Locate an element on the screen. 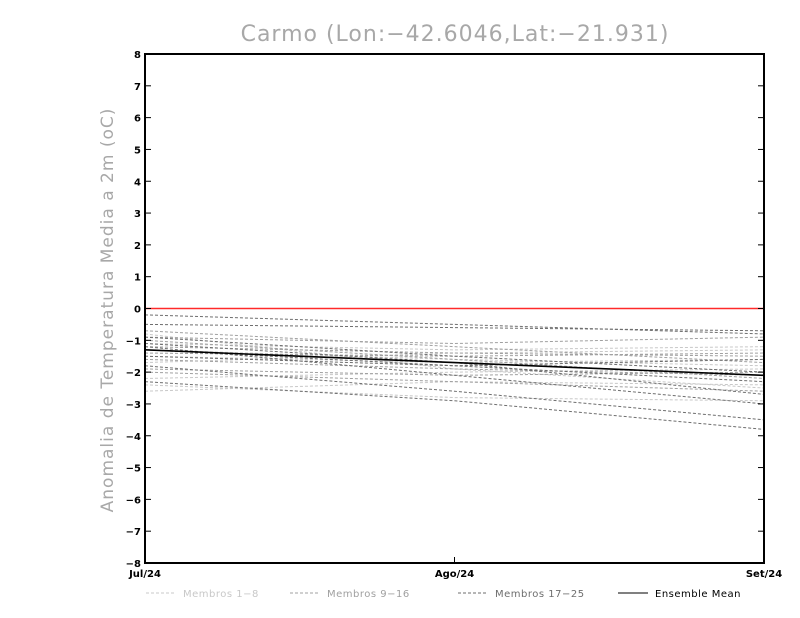 The height and width of the screenshot is (618, 800). y-tick-label: −4 is located at coordinates (133, 437).